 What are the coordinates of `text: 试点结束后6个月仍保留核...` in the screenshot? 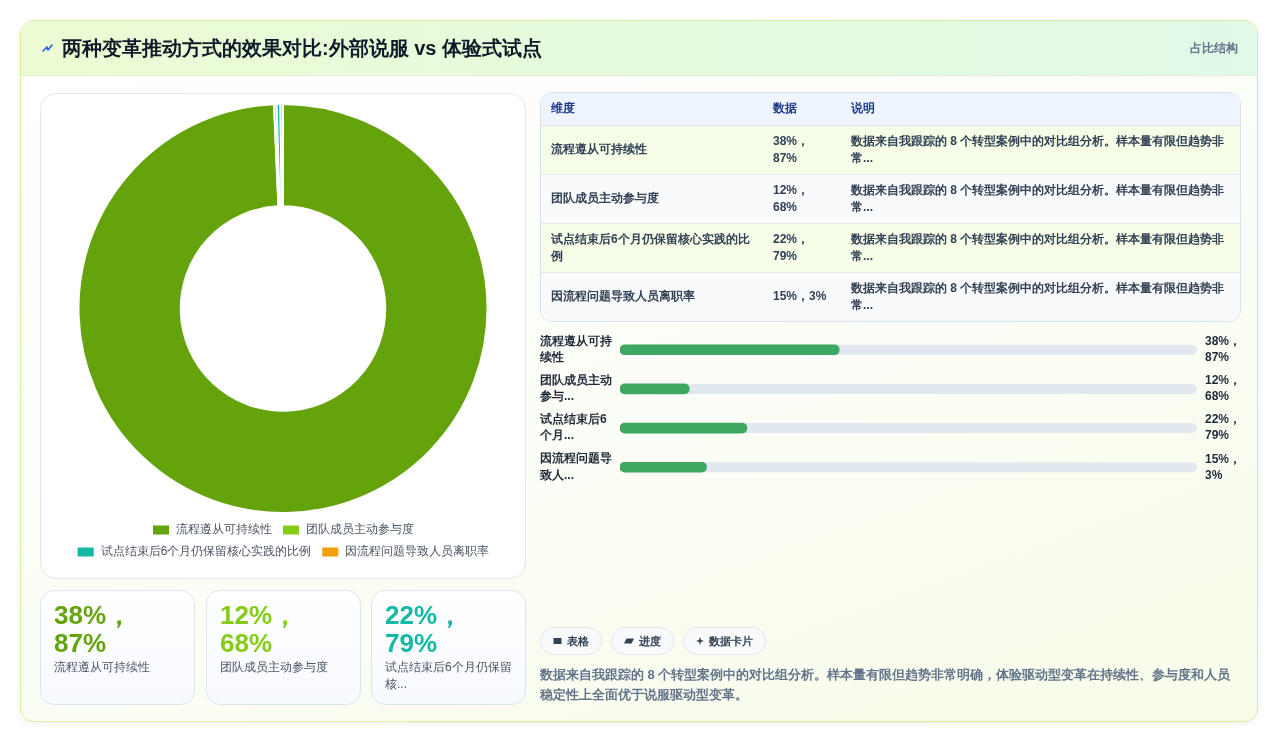 It's located at (449, 676).